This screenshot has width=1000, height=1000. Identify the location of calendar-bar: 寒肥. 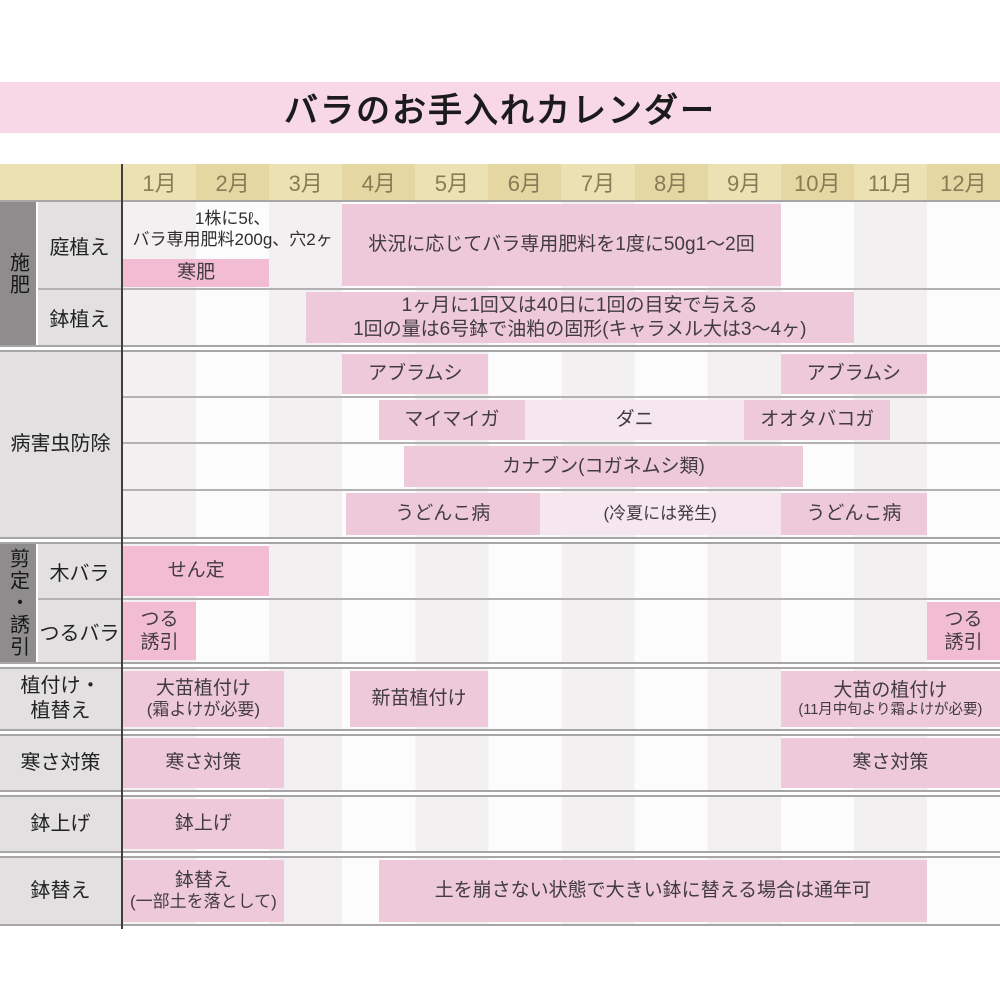
(196, 273).